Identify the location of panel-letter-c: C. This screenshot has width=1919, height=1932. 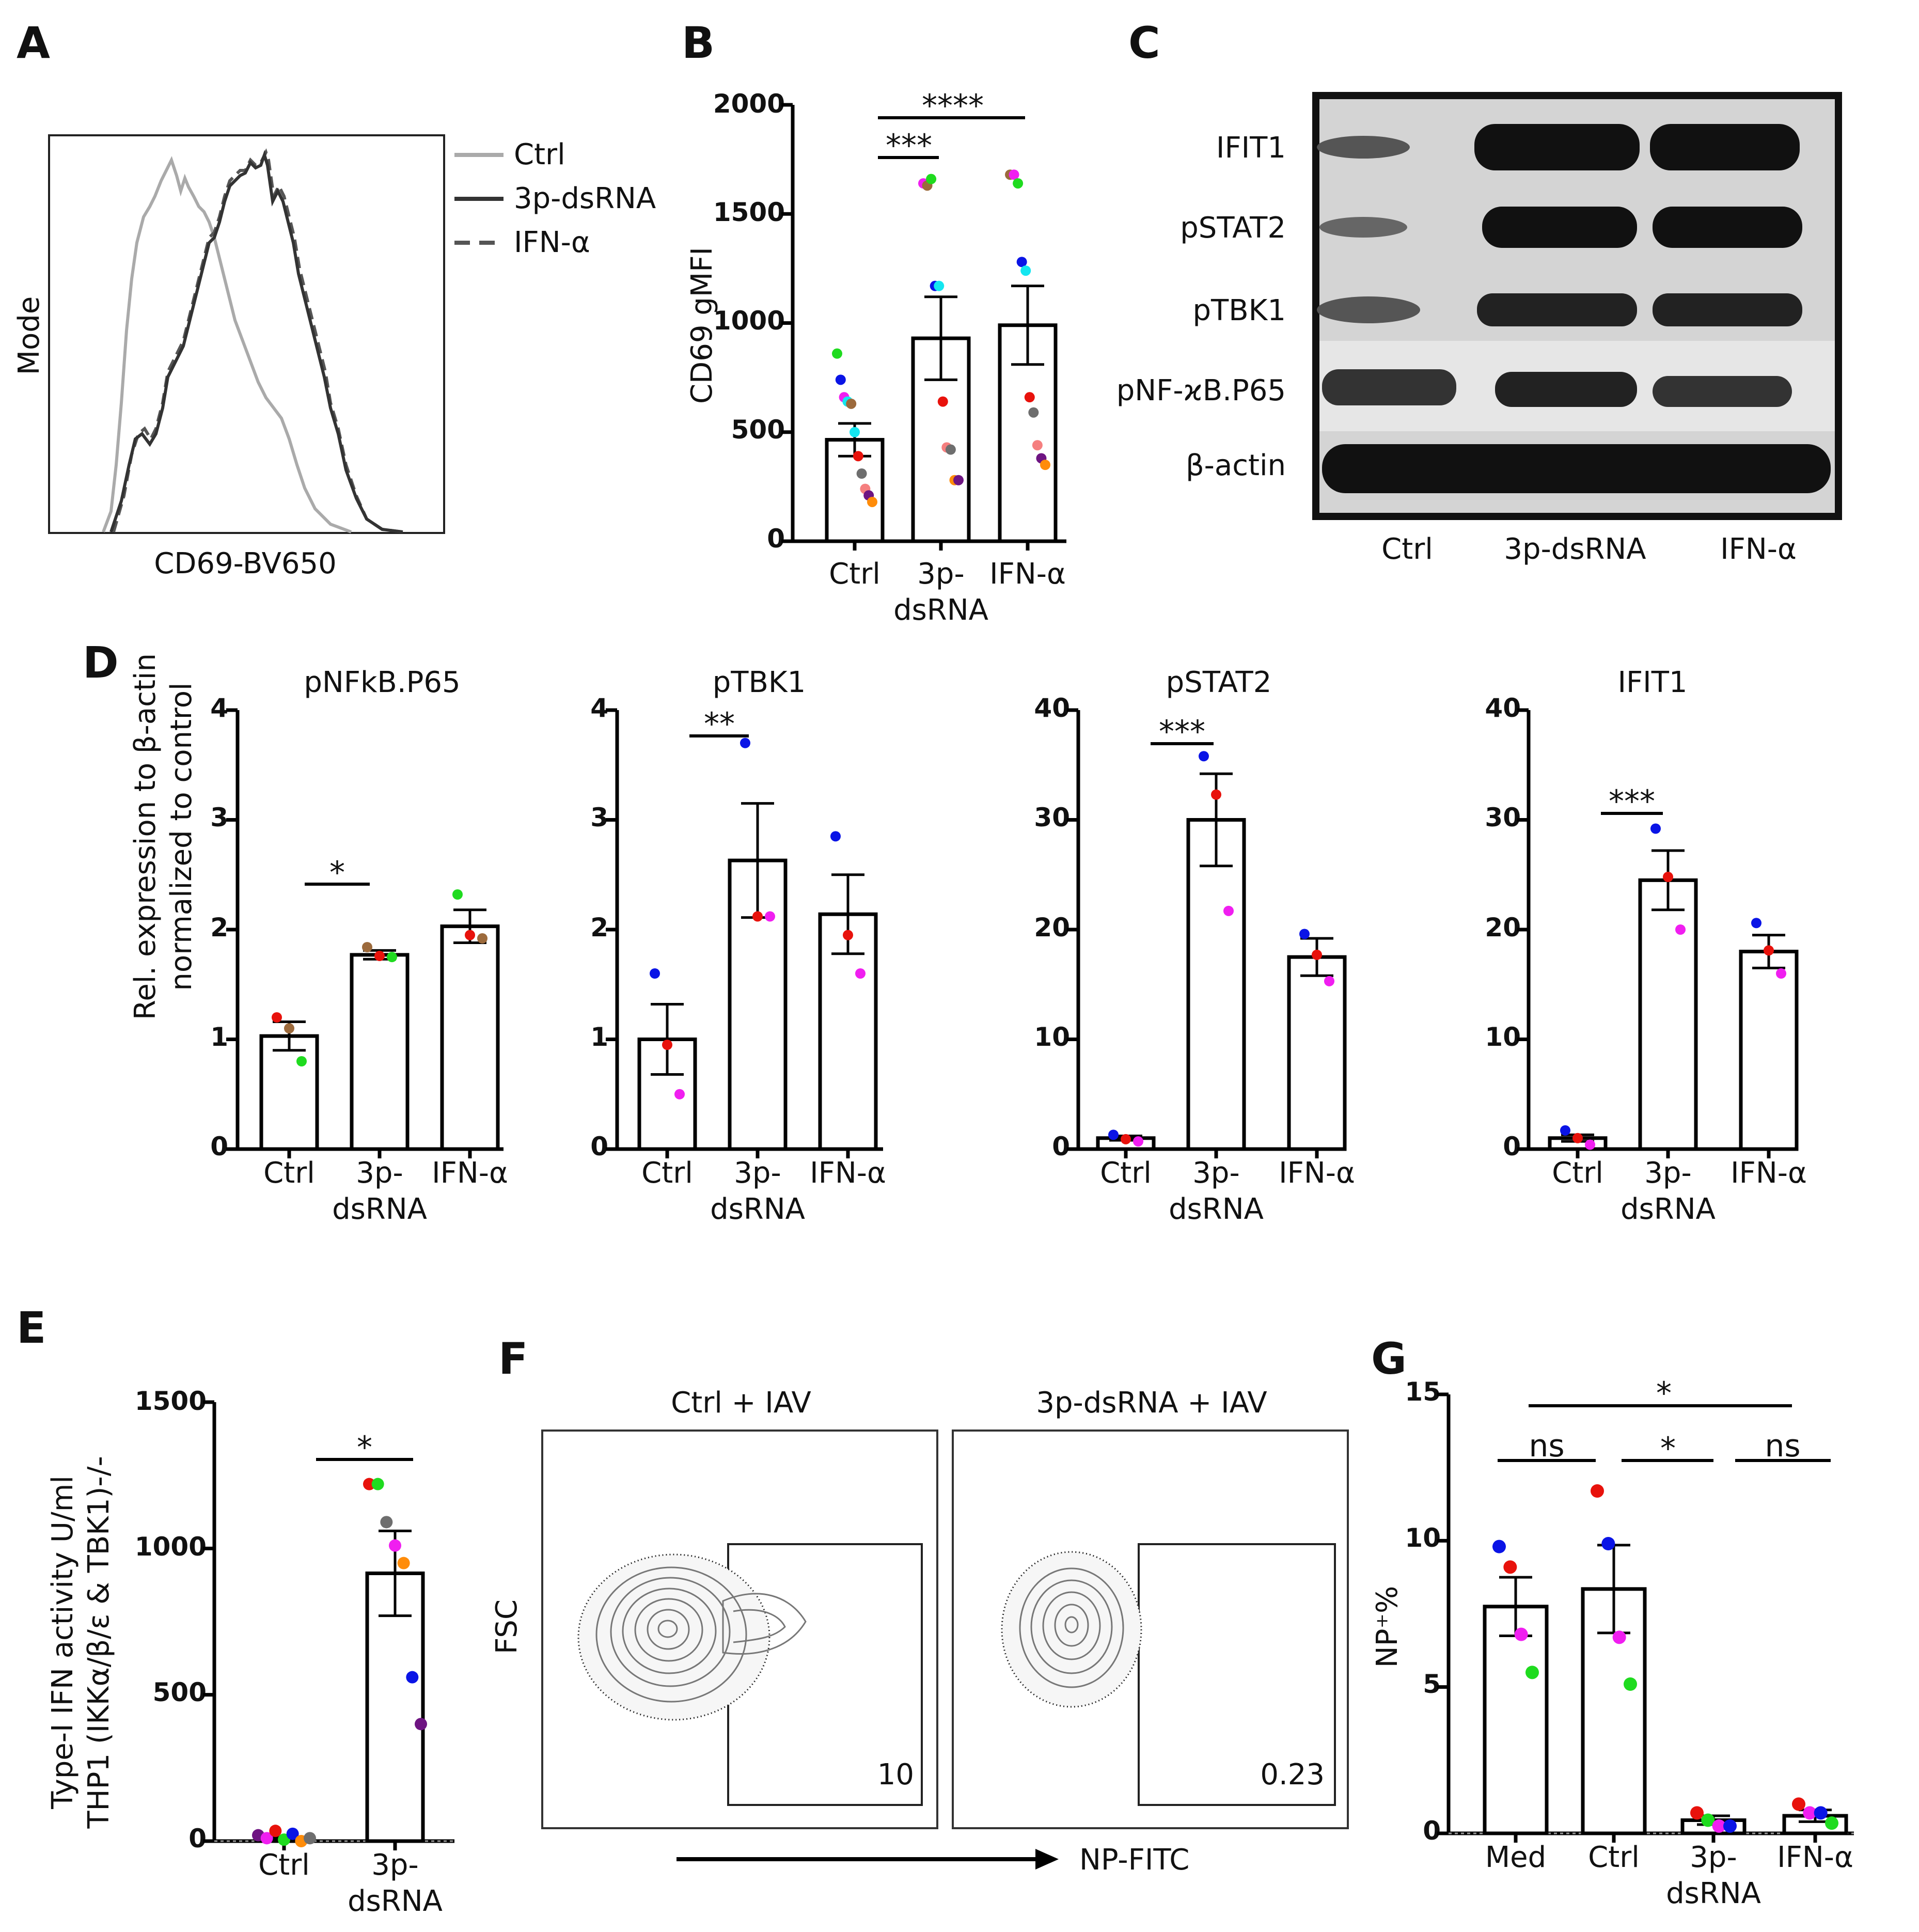
(1144, 43).